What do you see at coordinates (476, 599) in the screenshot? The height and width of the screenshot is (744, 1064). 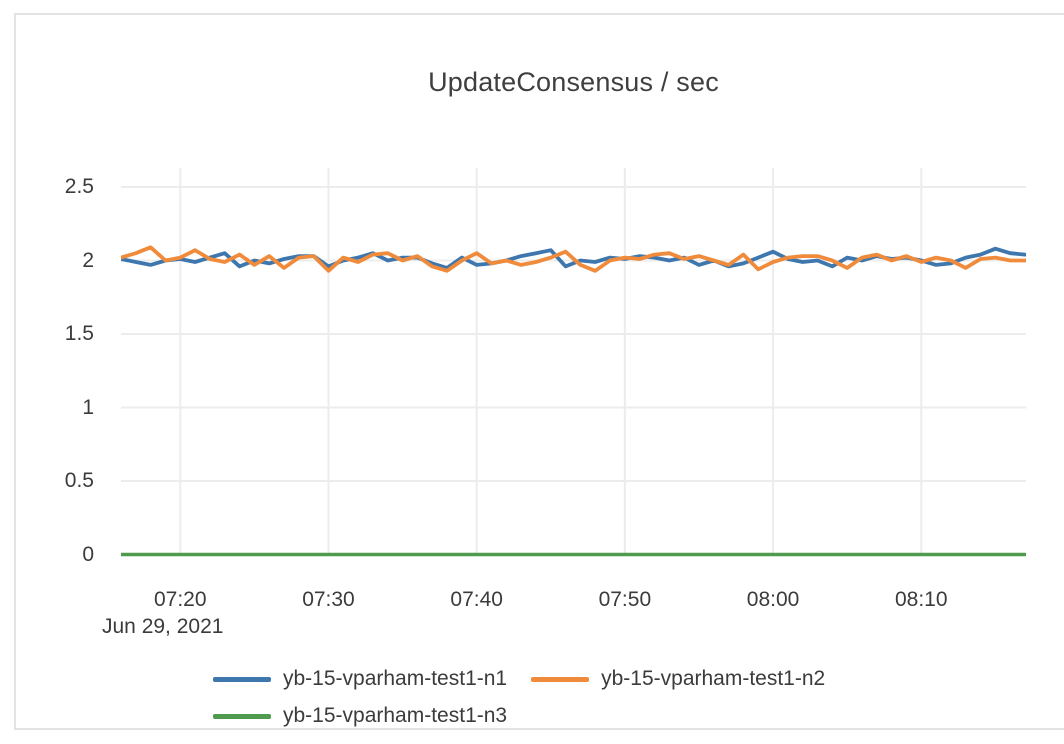 I see `x-tick-label: 07:40` at bounding box center [476, 599].